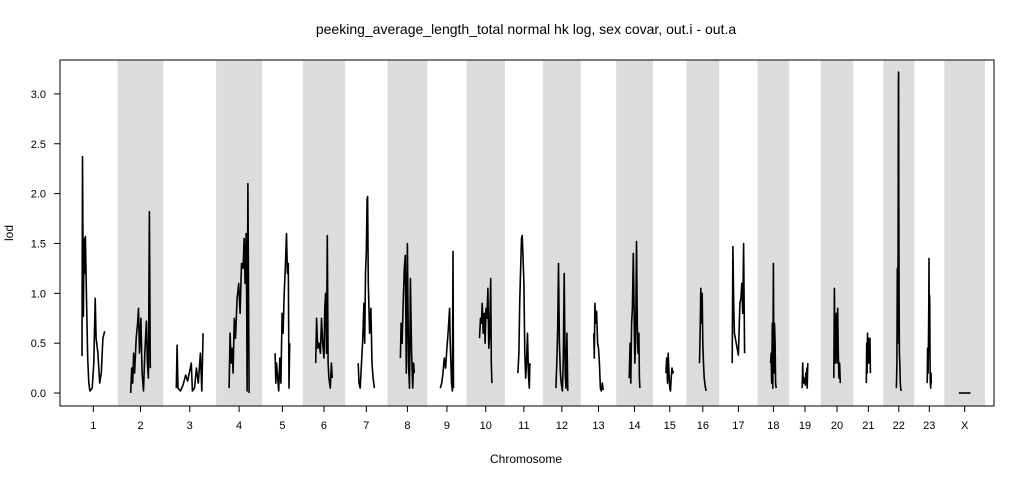 The height and width of the screenshot is (480, 1024). Describe the element at coordinates (140, 426) in the screenshot. I see `x-tick-label-2: 2` at that location.